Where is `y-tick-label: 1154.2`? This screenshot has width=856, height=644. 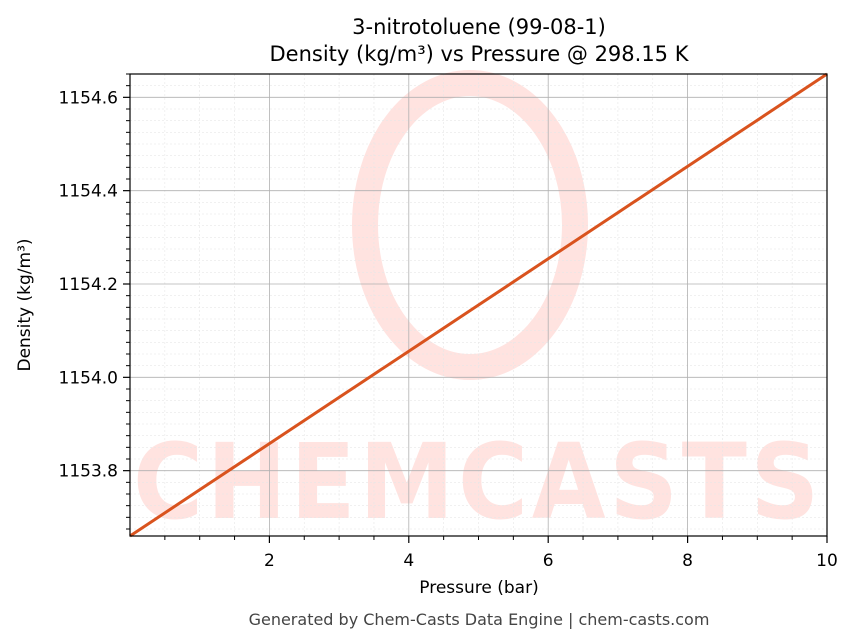 y-tick-label: 1154.2 is located at coordinates (88, 285).